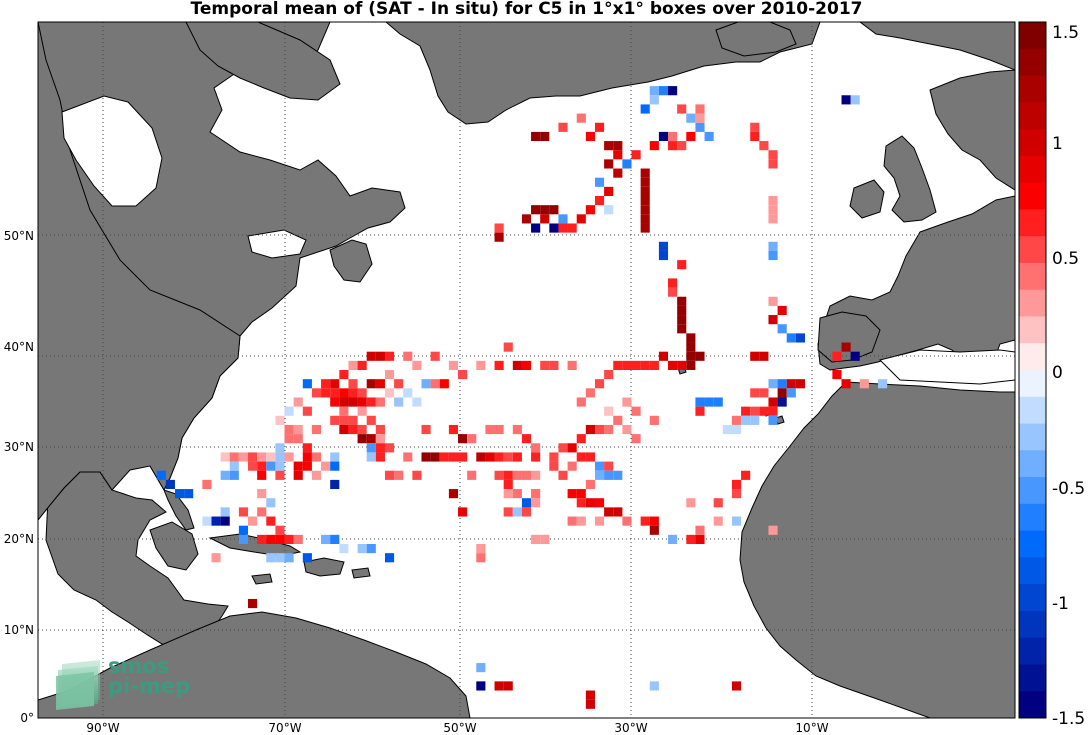  Describe the element at coordinates (1065, 33) in the screenshot. I see `colorbar-tick-label: 1.5` at that location.